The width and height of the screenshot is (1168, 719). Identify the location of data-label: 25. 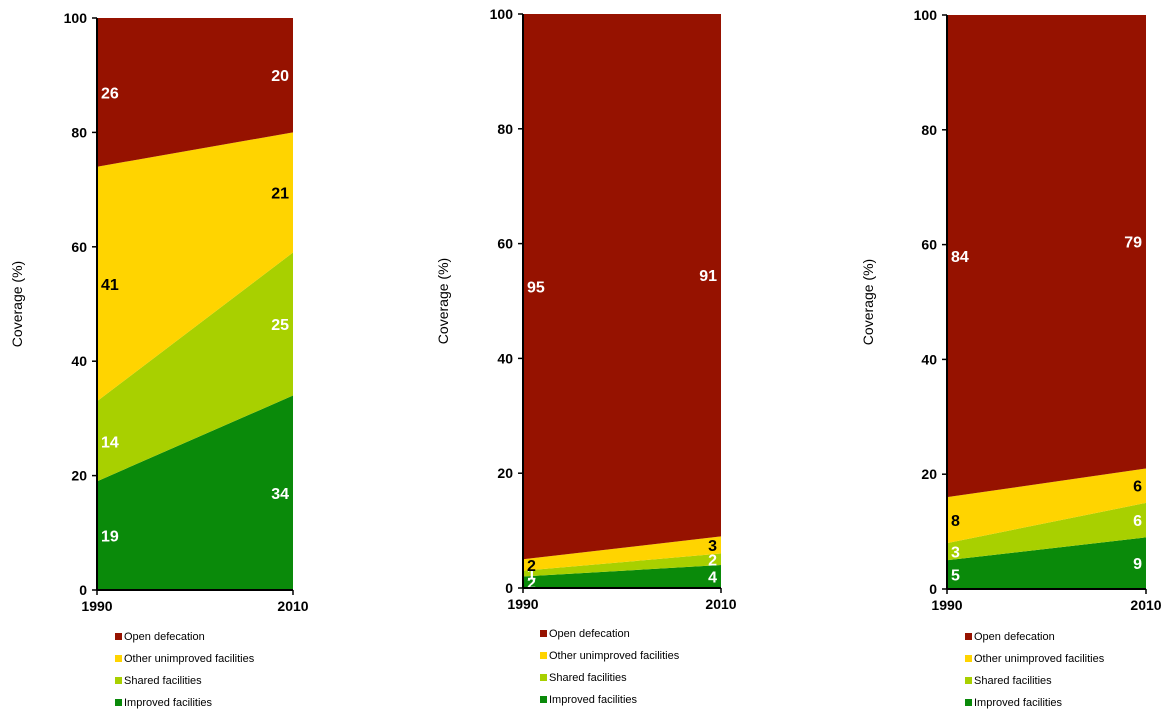
(280, 325).